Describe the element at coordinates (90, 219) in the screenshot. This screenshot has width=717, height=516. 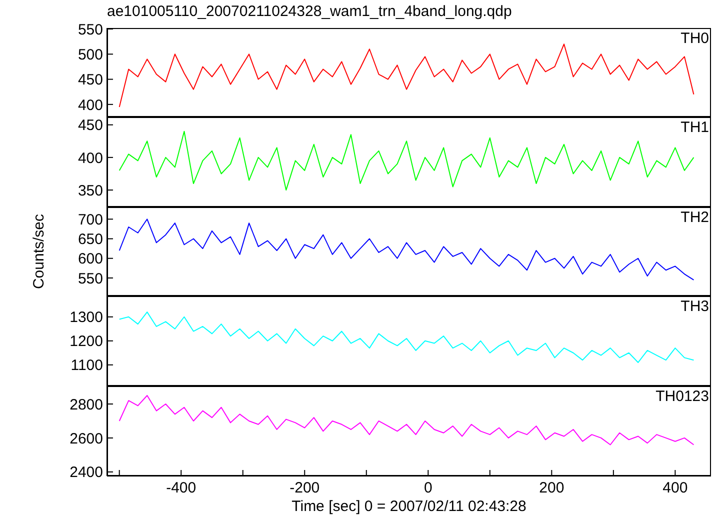
I see `y-tick-label: 700` at that location.